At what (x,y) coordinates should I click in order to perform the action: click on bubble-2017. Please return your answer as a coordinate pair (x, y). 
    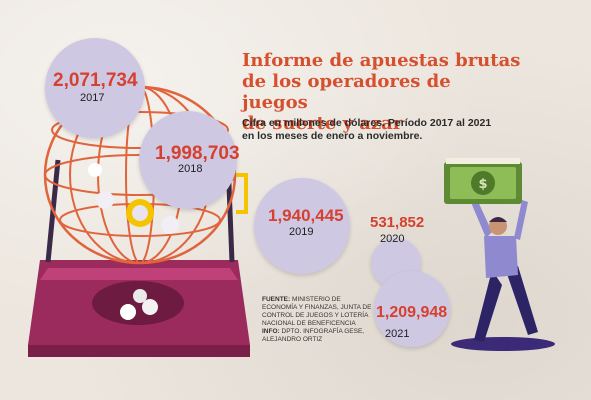
    Looking at the image, I should click on (95, 88).